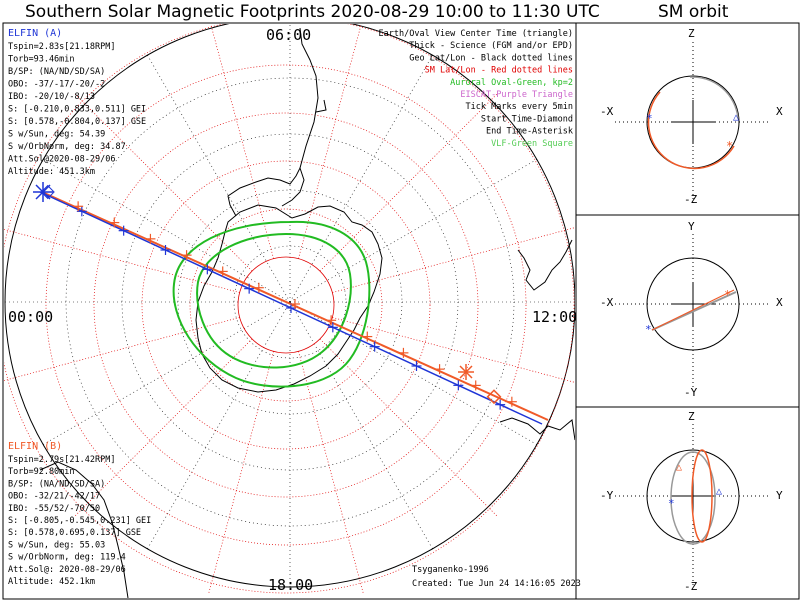  I want to click on sm-lat-circle, so click(286, 305).